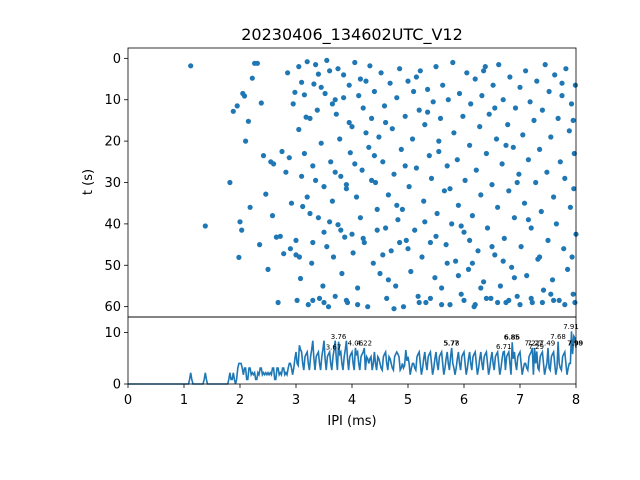 The image size is (640, 480). What do you see at coordinates (351, 421) in the screenshot?
I see `histogram-x-label: IPI (ms)` at bounding box center [351, 421].